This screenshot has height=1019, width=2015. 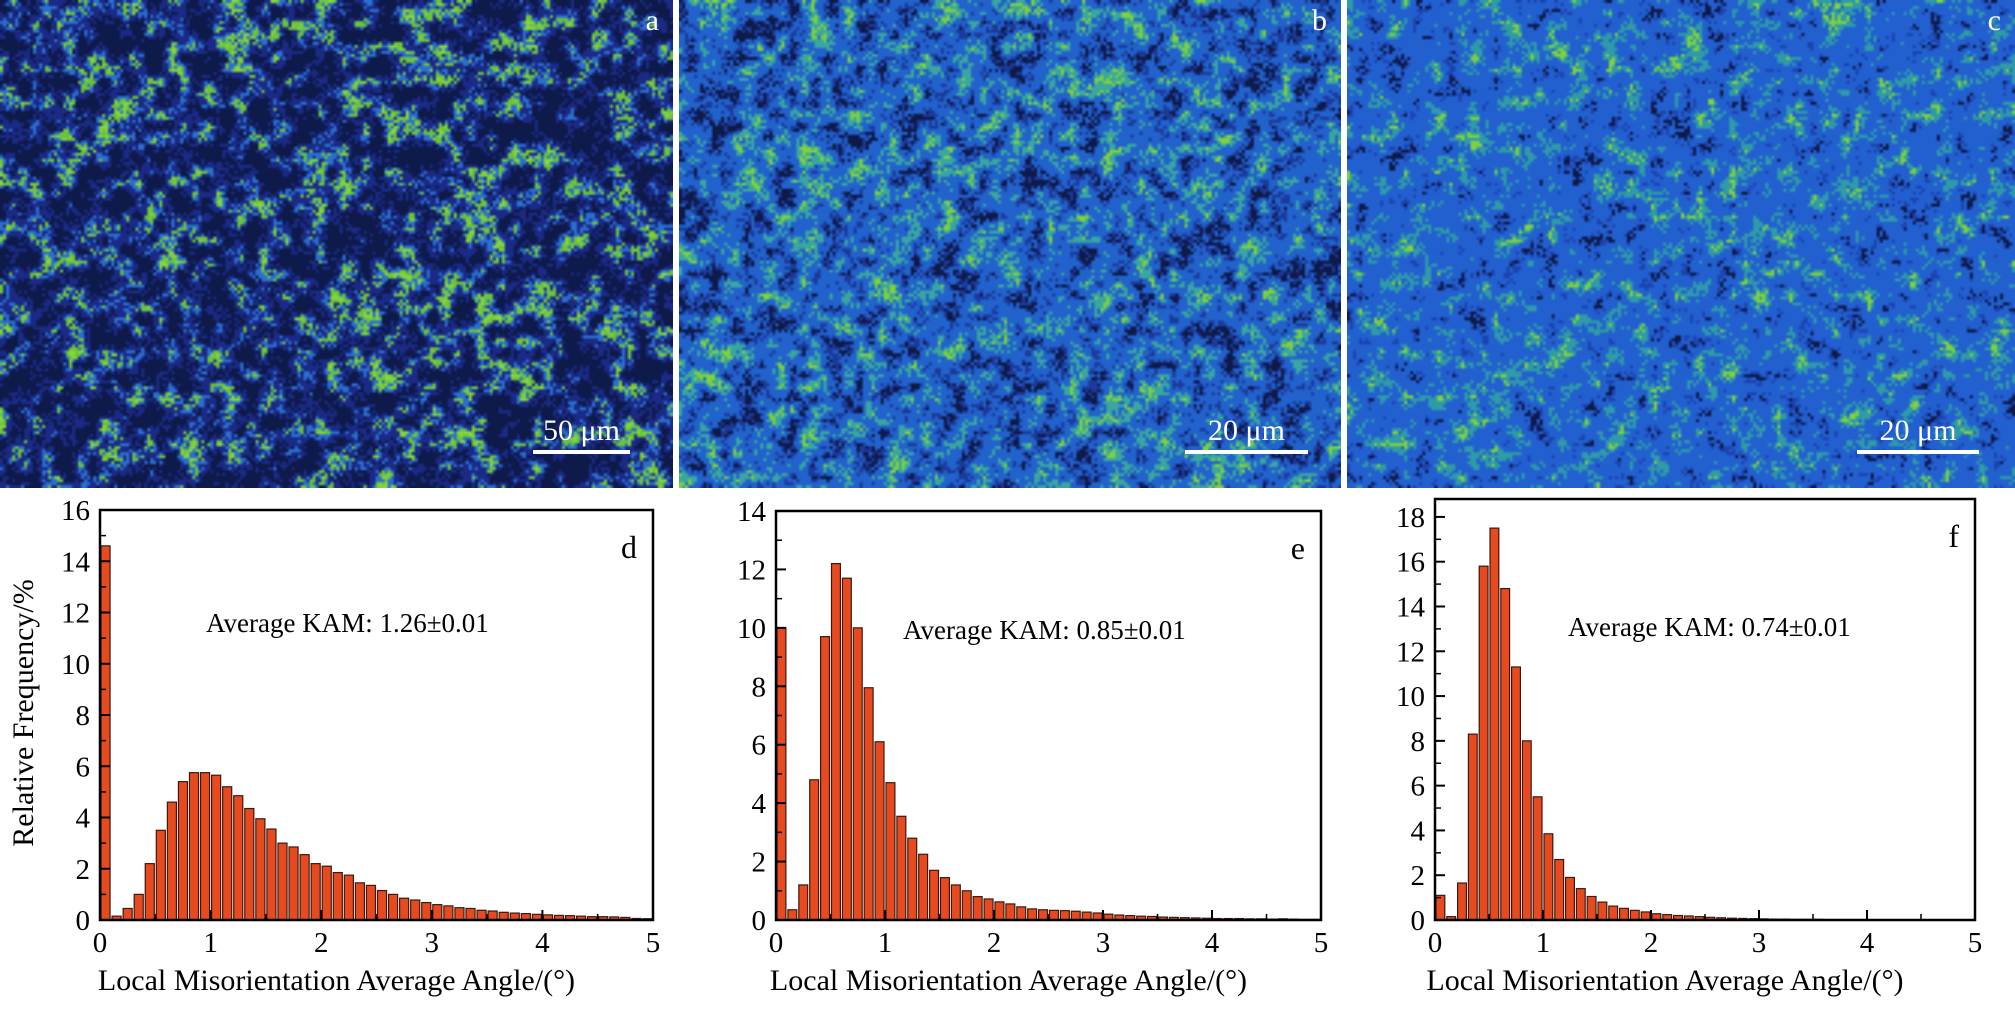 I want to click on scale-bar-label: 20 μm, so click(x=1246, y=430).